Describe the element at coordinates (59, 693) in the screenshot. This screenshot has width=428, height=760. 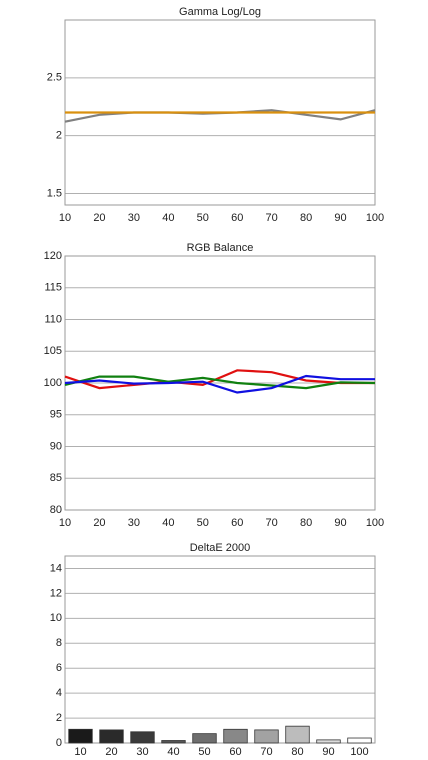
I see `y-tick-label: 4` at that location.